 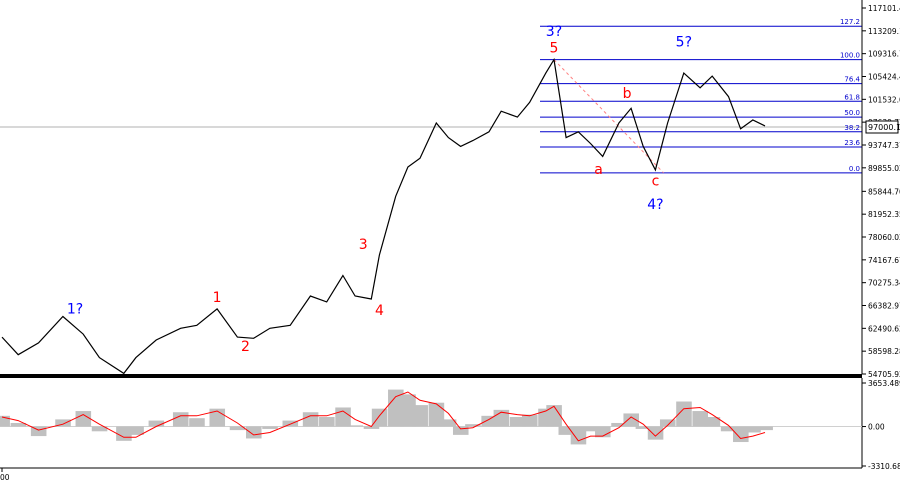 I want to click on price-tick-label: 89855.02, so click(x=884, y=168).